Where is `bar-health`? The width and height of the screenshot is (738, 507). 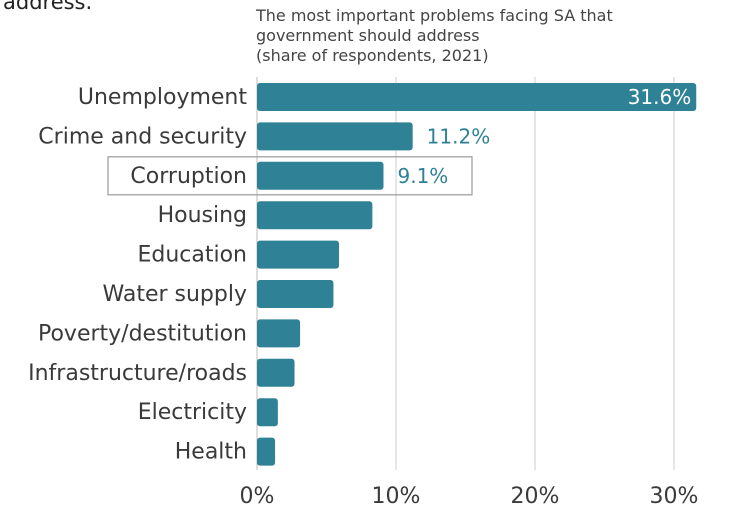 bar-health is located at coordinates (266, 451).